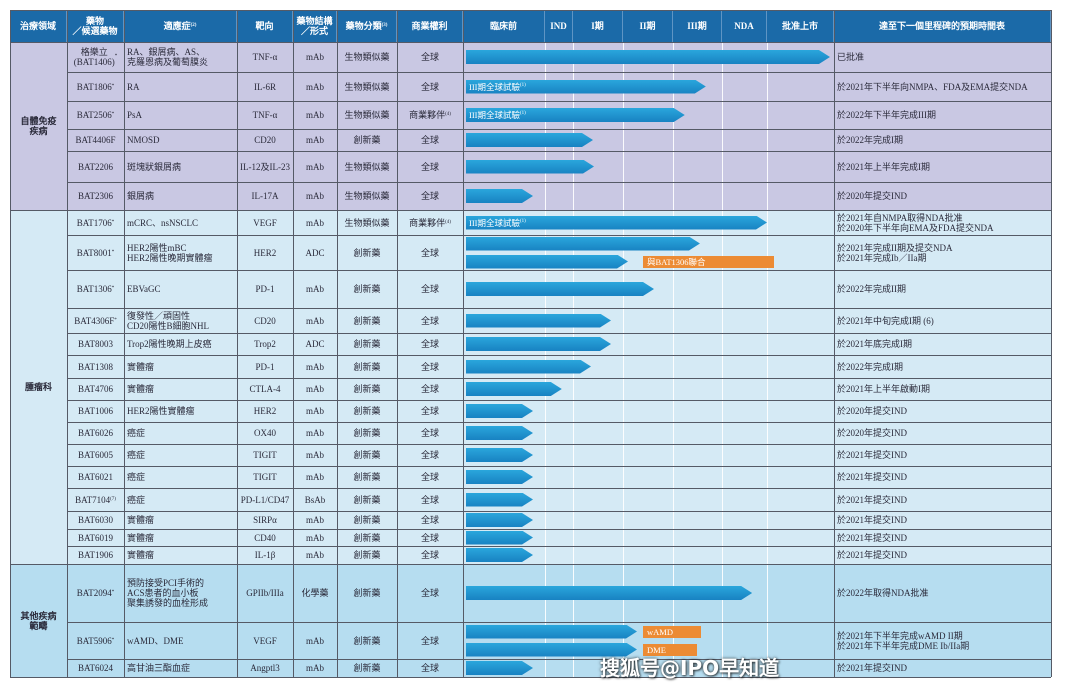 The width and height of the screenshot is (1080, 685). Describe the element at coordinates (94, 593) in the screenshot. I see `drug-name-text: BAT2094` at that location.